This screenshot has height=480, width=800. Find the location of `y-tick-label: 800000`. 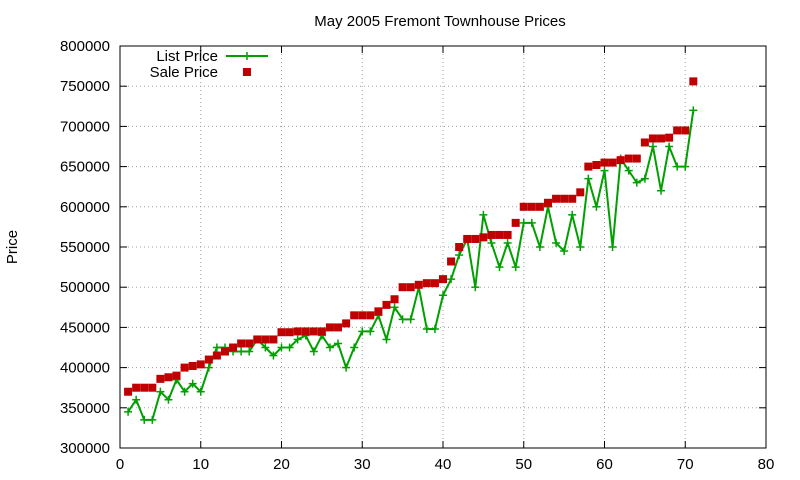

y-tick-label: 800000 is located at coordinates (85, 46).